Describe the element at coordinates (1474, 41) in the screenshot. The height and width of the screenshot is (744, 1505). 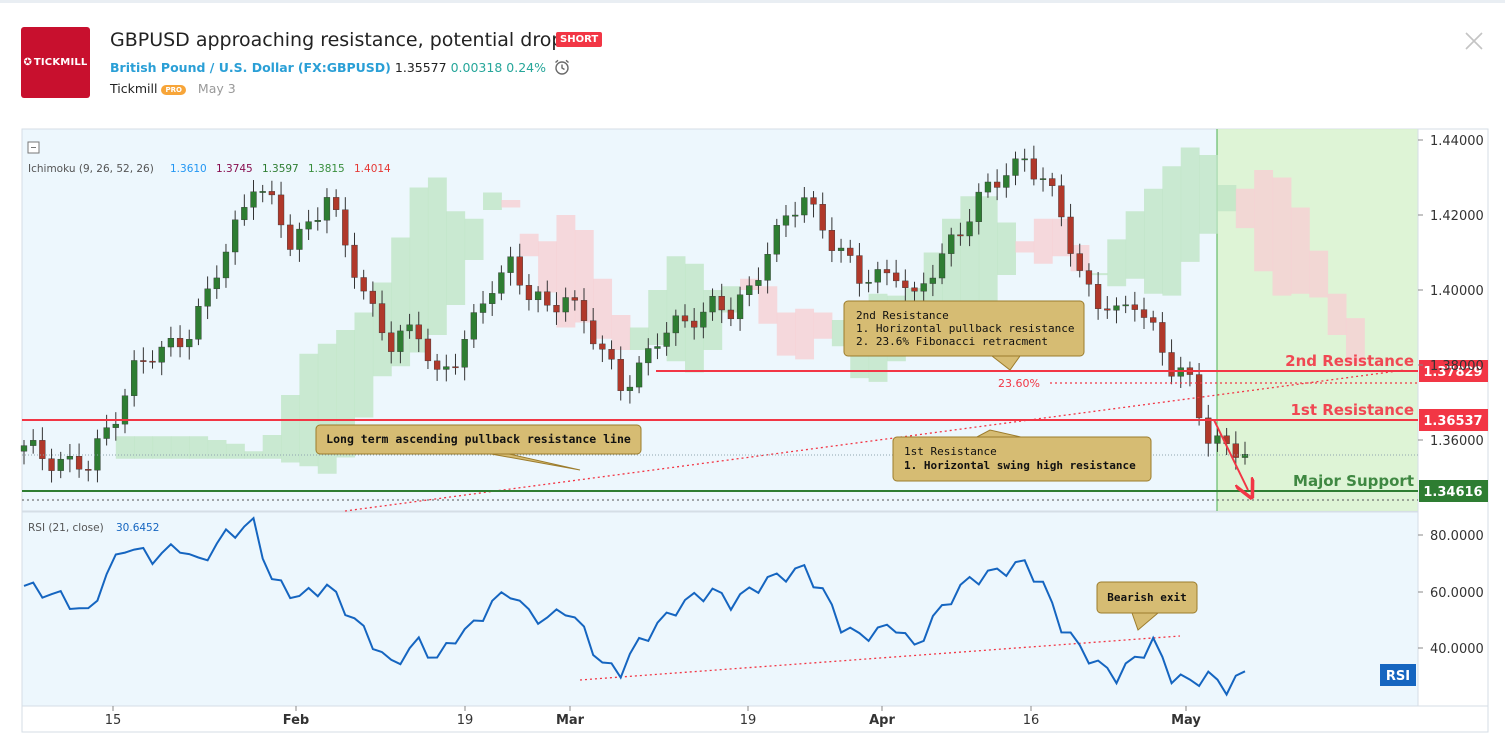
I see `close-icon` at that location.